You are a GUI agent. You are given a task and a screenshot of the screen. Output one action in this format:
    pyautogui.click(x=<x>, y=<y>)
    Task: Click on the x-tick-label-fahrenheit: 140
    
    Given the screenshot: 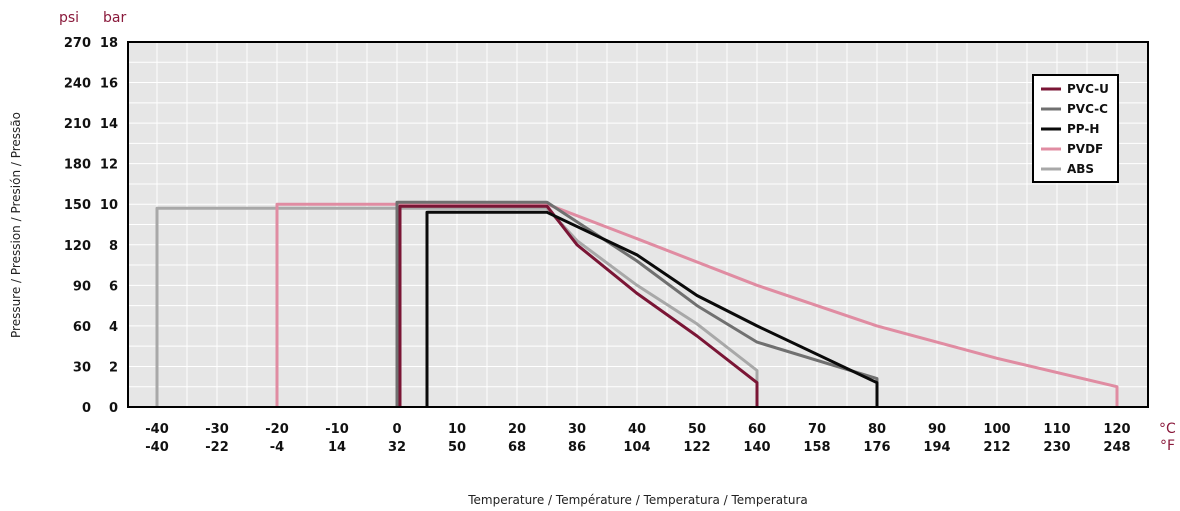 What is the action you would take?
    pyautogui.click(x=756, y=447)
    